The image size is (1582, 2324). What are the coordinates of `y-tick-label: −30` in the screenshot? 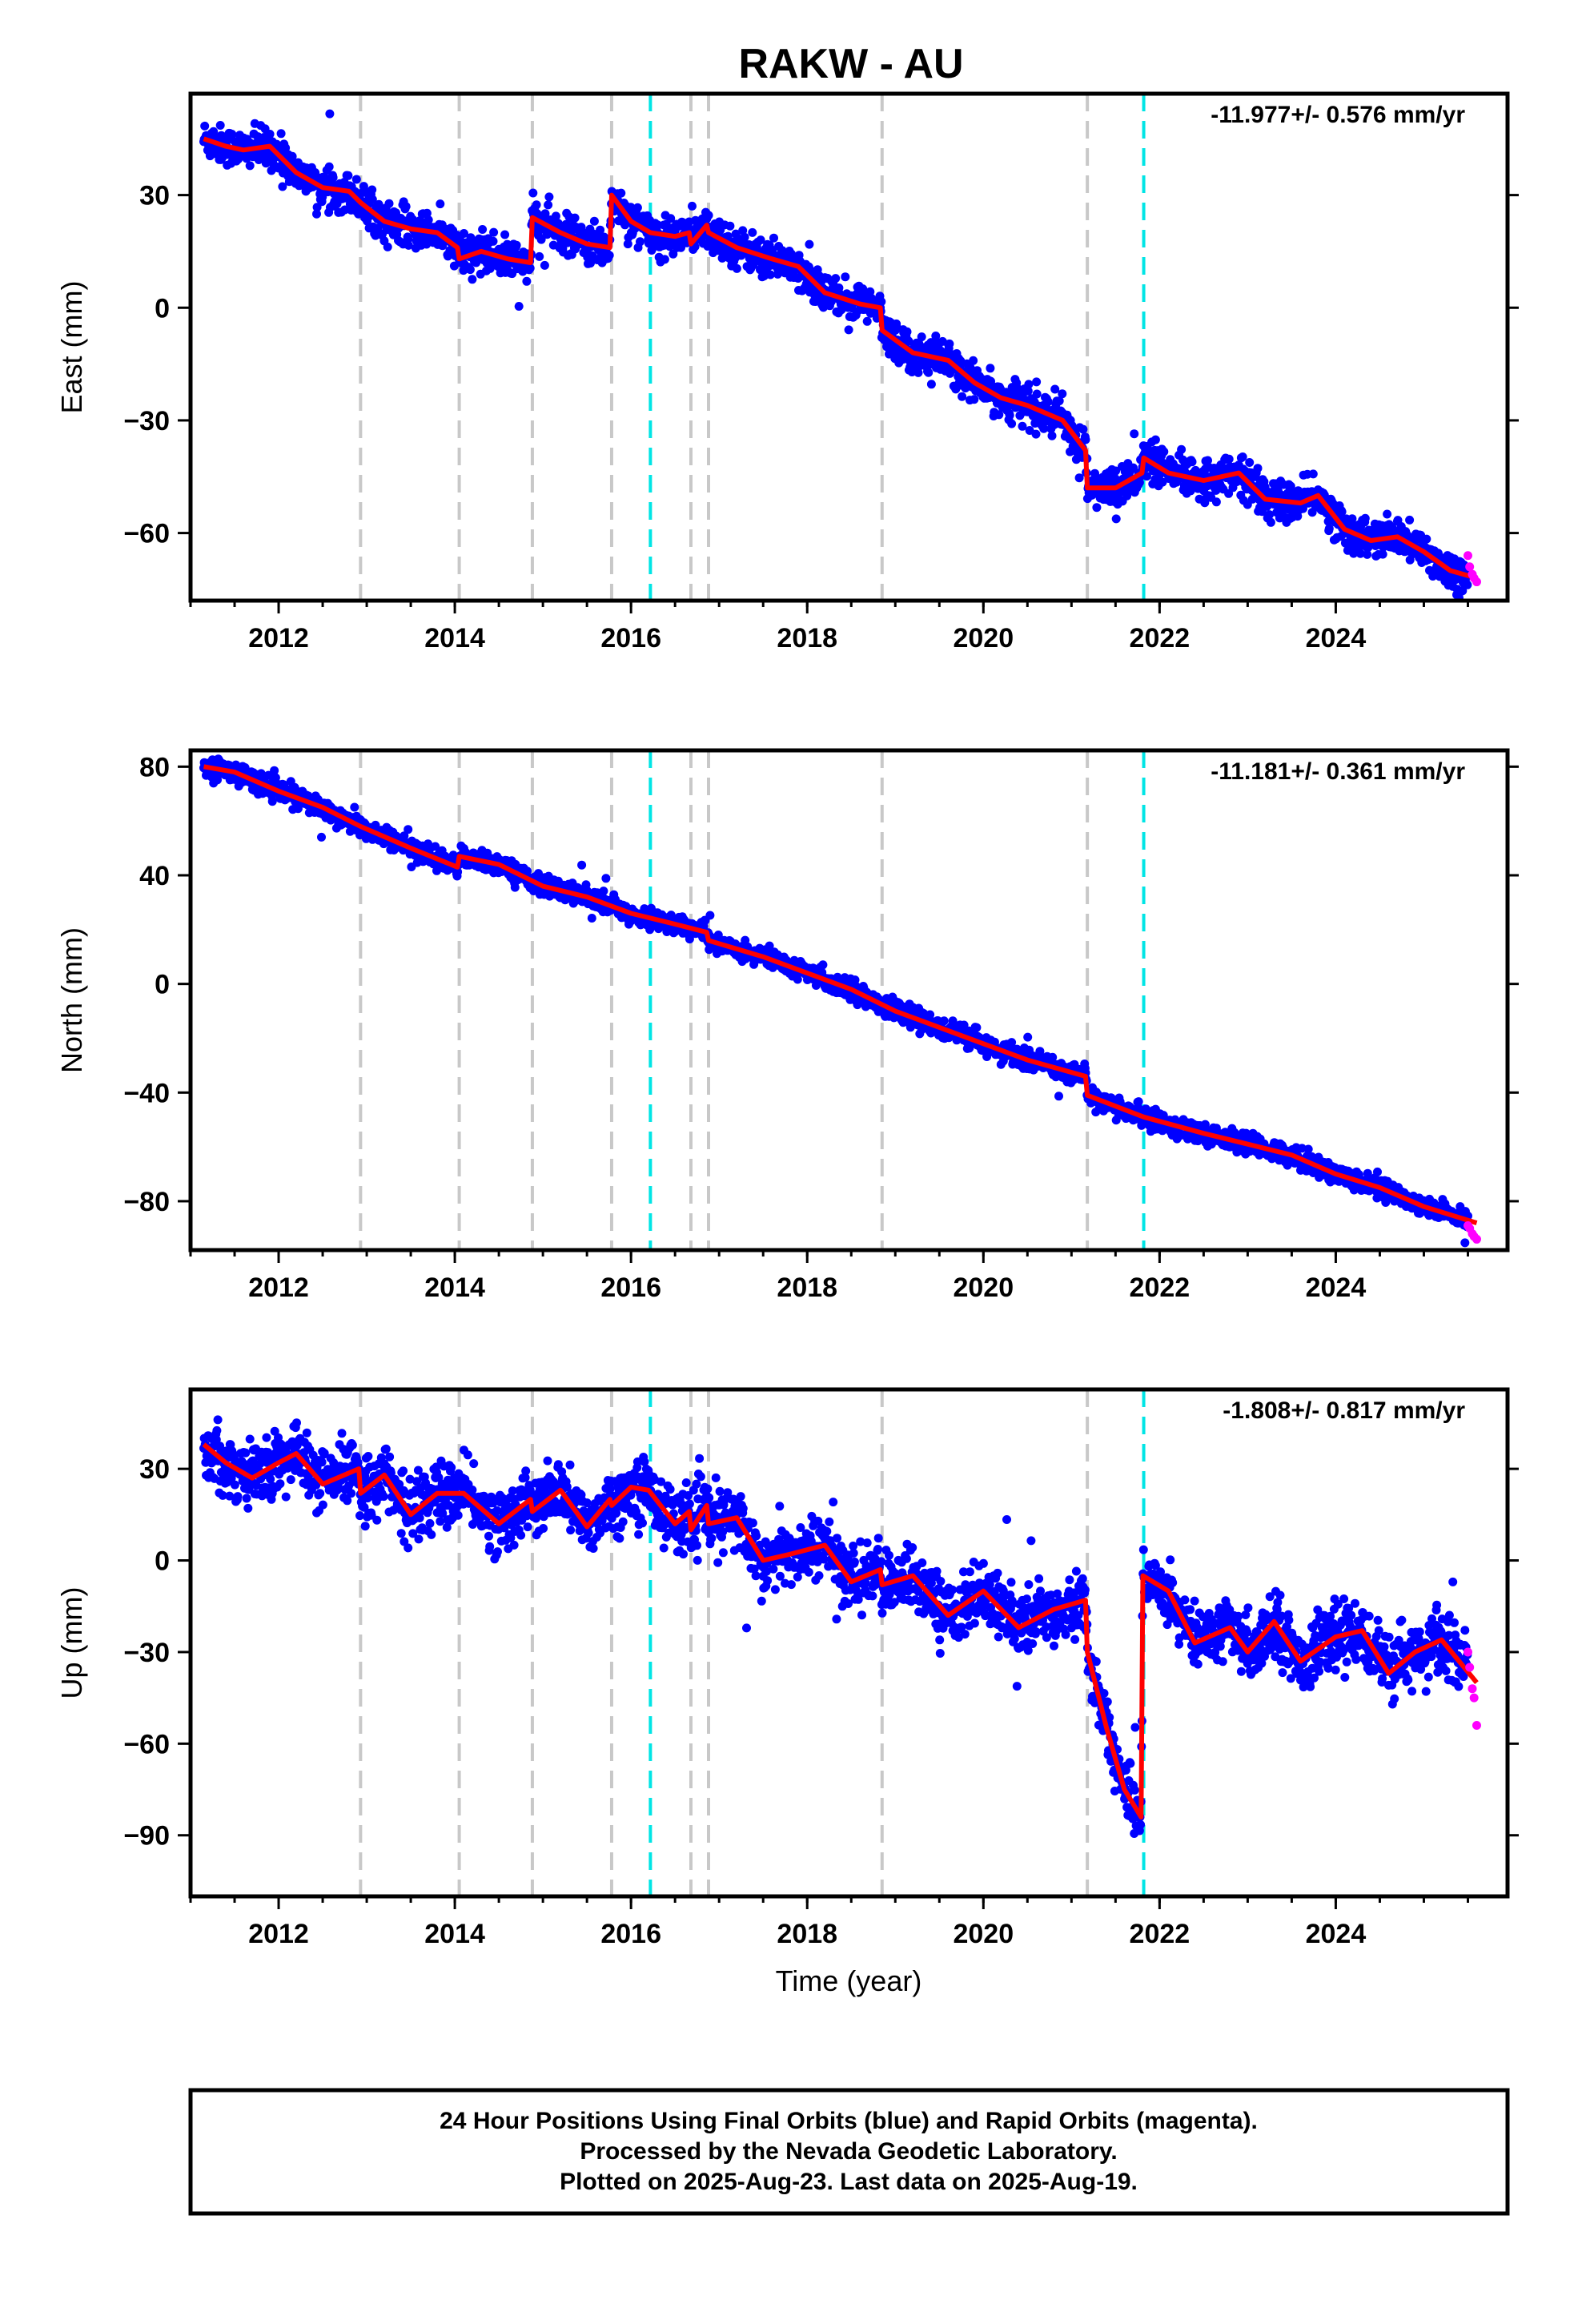 It's located at (146, 421).